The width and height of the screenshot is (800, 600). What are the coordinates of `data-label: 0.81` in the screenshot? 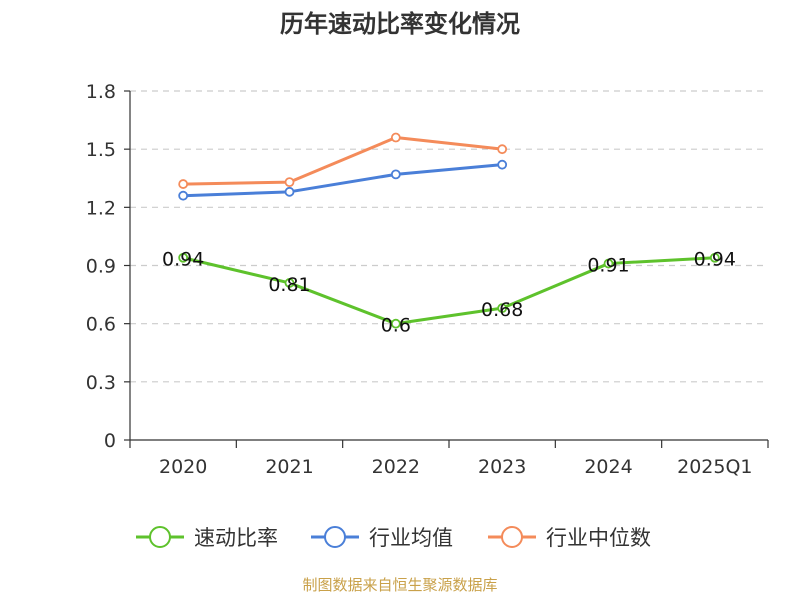 It's located at (289, 285).